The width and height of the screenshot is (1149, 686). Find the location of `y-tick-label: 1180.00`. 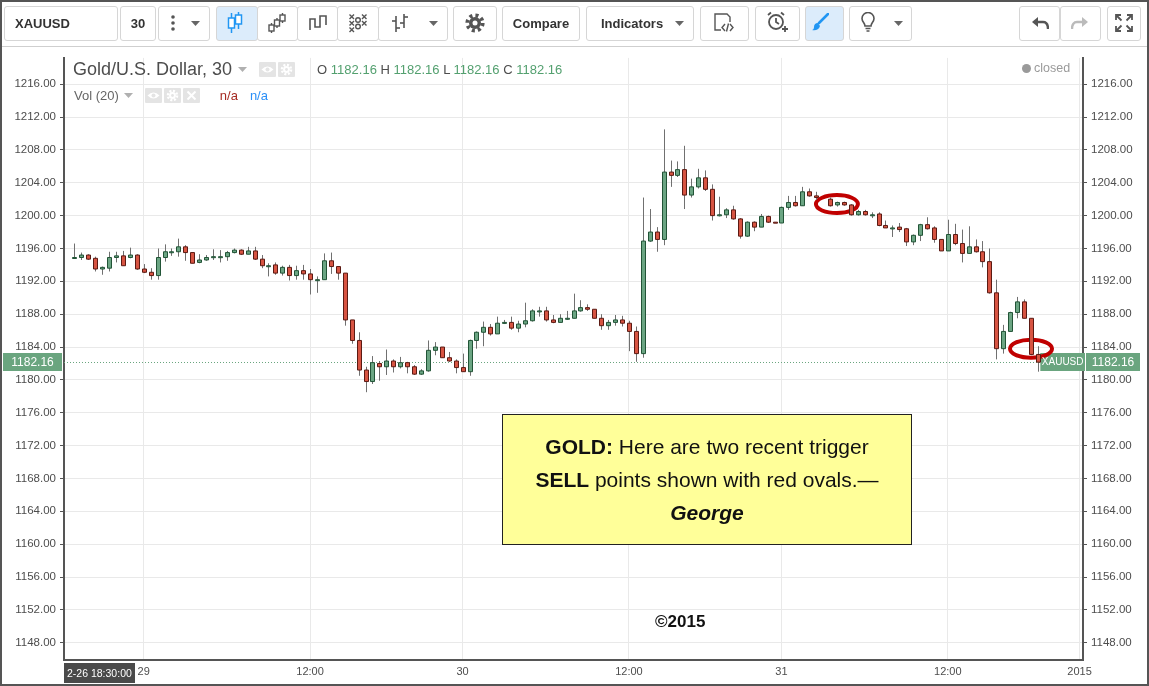

y-tick-label: 1180.00 is located at coordinates (35, 379).